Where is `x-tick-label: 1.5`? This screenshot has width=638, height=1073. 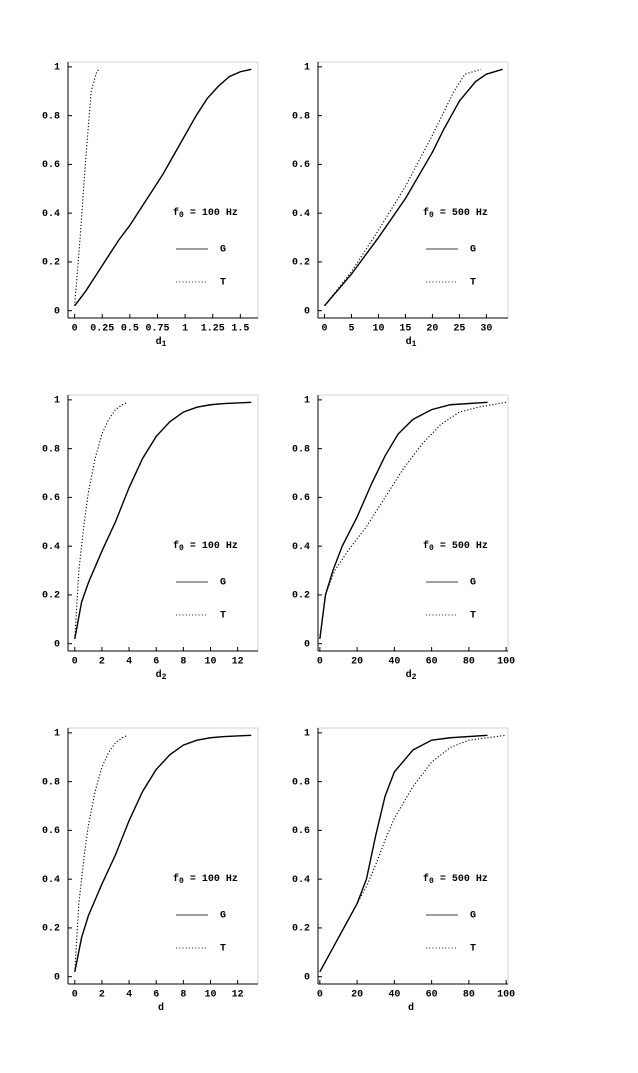
x-tick-label: 1.5 is located at coordinates (240, 329).